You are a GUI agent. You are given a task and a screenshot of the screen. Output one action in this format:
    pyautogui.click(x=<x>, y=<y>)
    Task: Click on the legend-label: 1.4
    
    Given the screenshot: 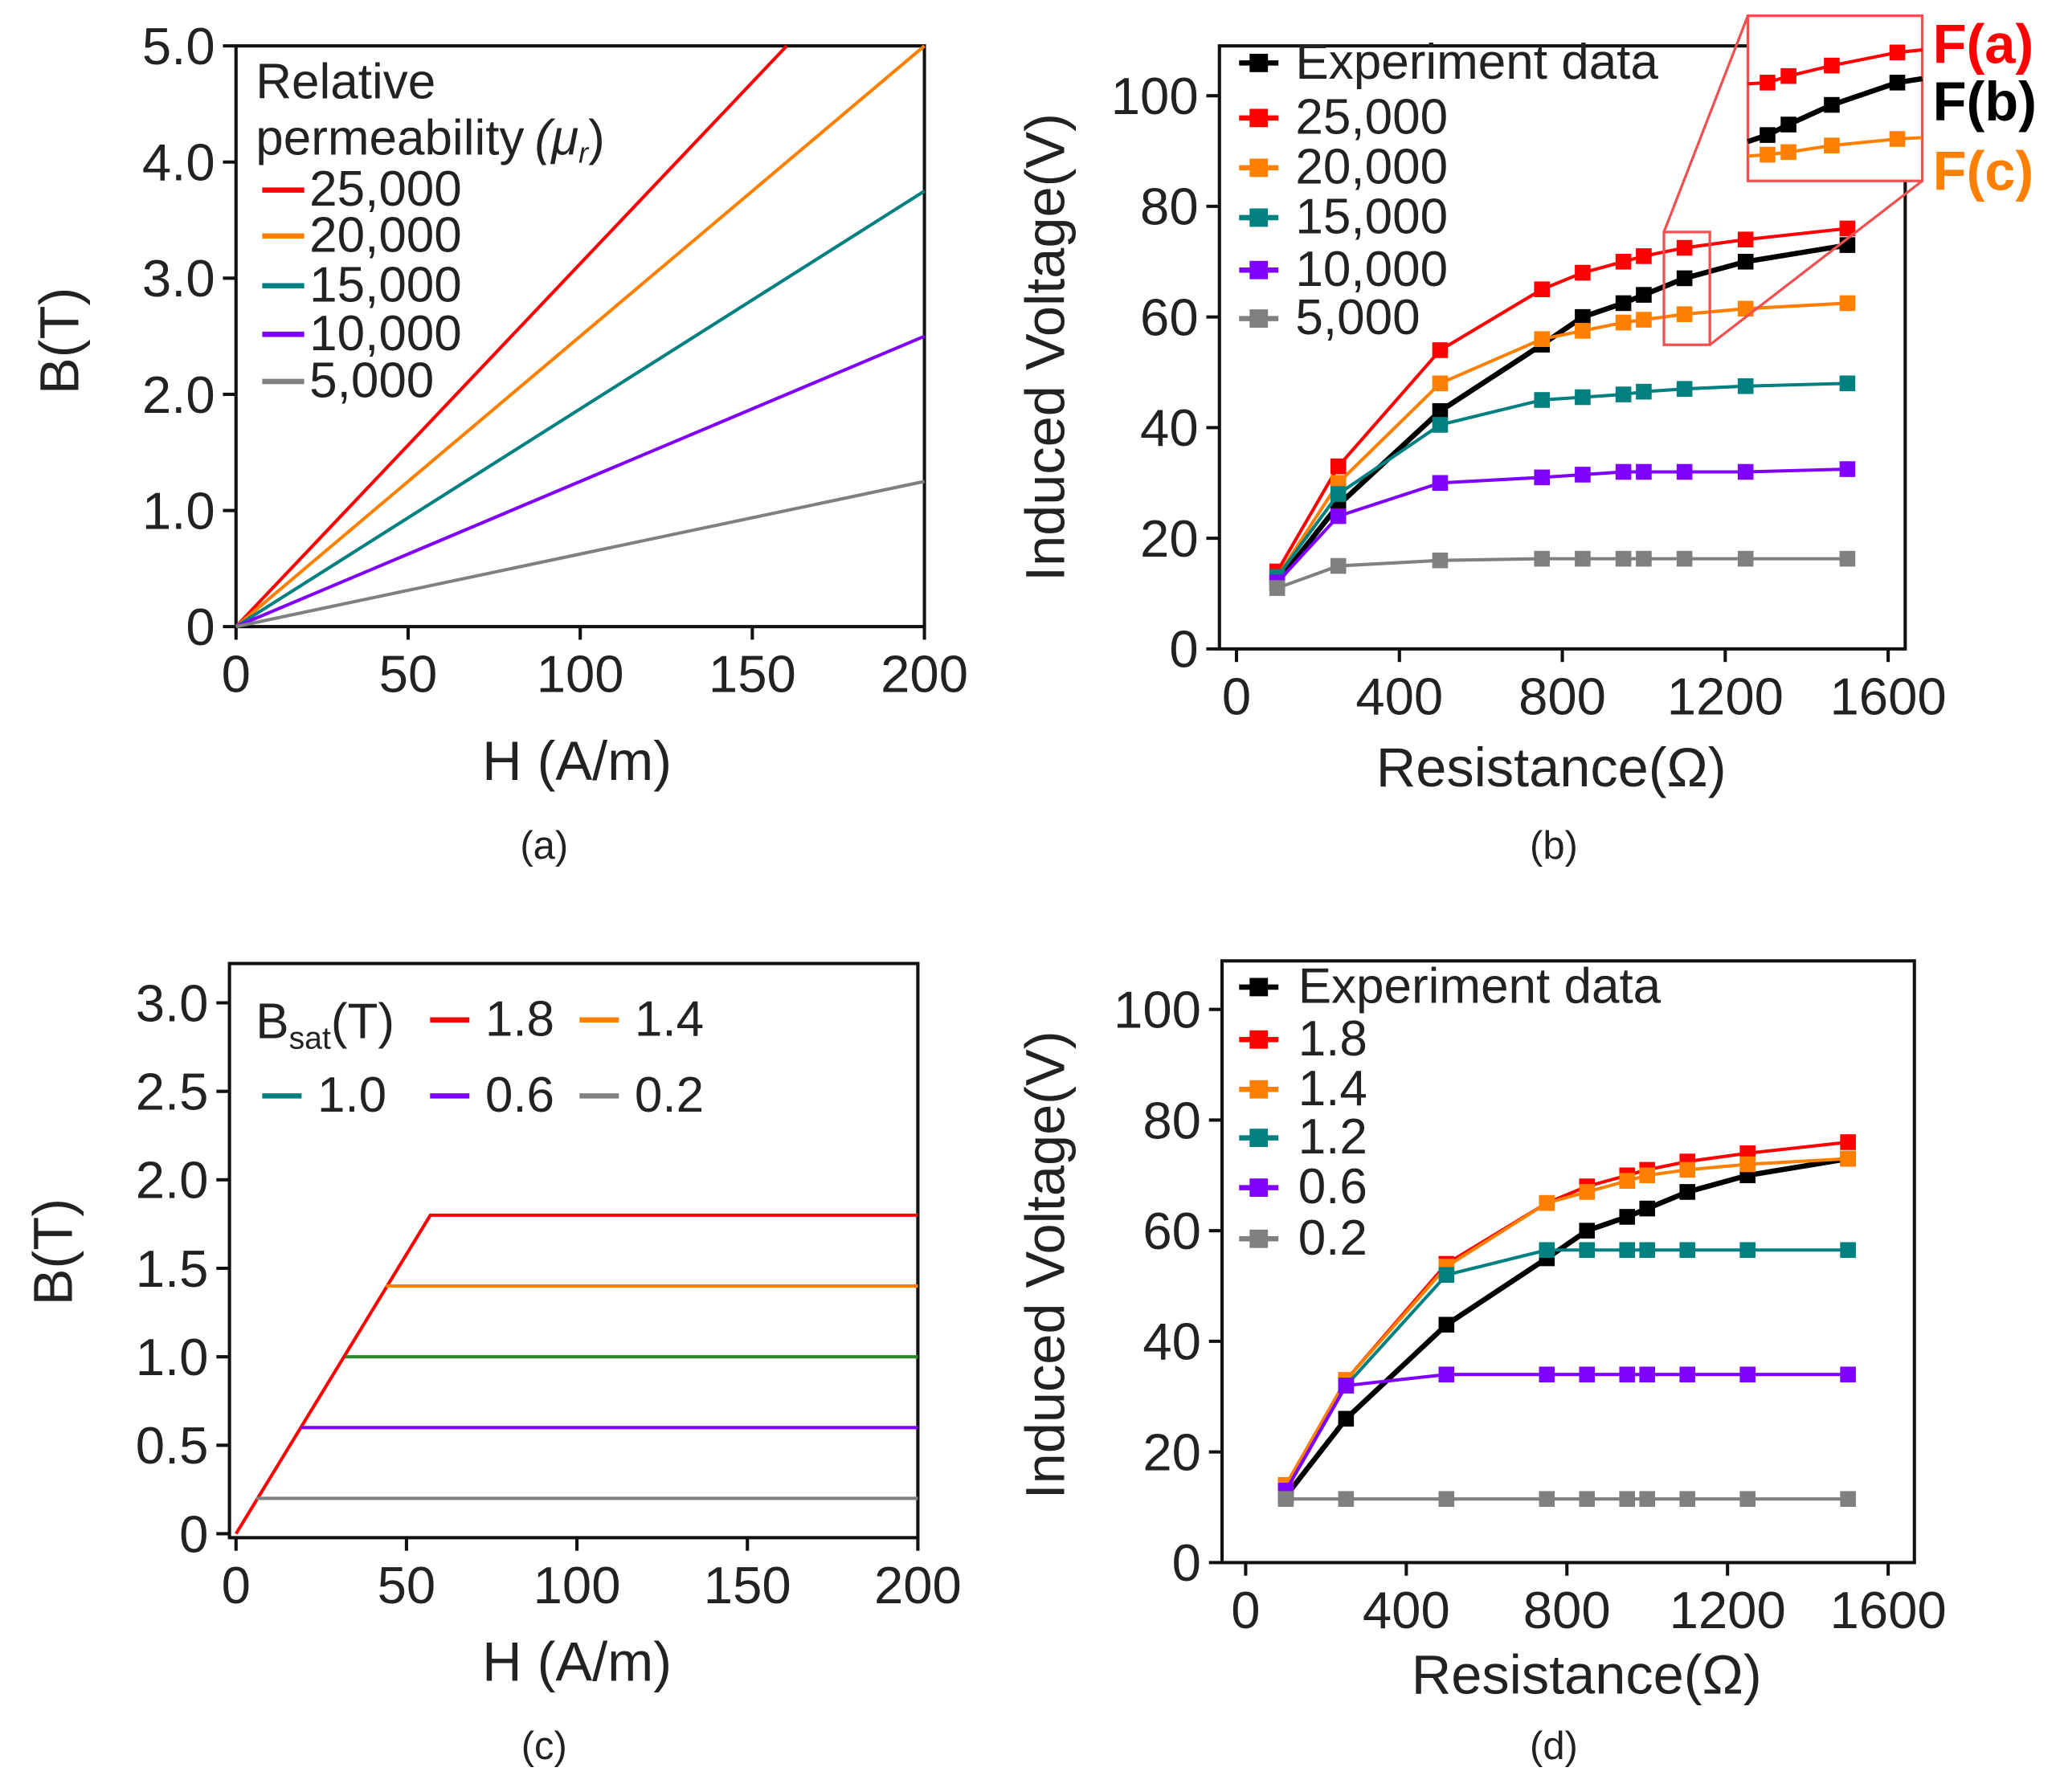 What is the action you would take?
    pyautogui.click(x=1333, y=1088)
    